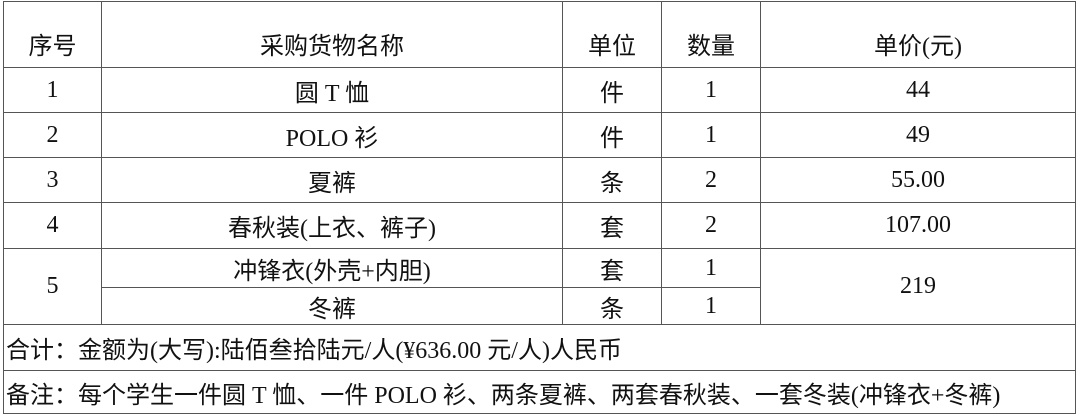 Image resolution: width=1080 pixels, height=420 pixels. I want to click on table-row: 4 春秋装(上衣、裤子) 套 2 107.00, so click(539, 225).